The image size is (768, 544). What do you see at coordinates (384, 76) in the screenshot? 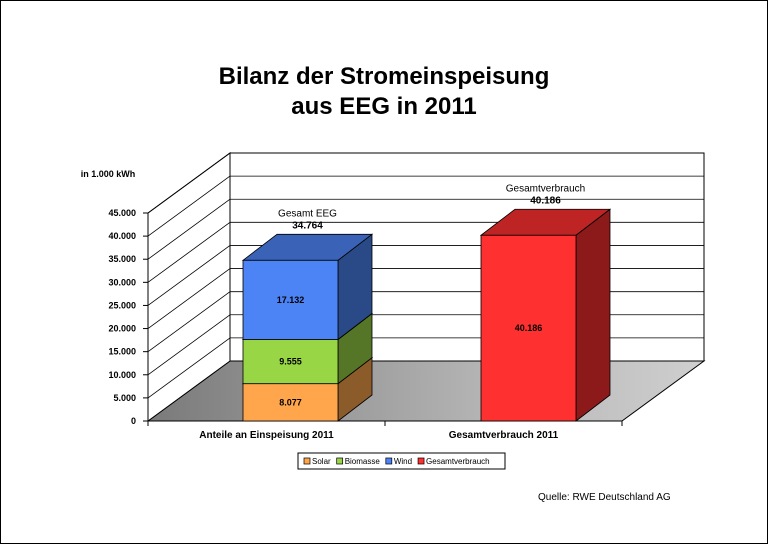
I see `title-line-1: Bilanz der Stromeinspeisung` at bounding box center [384, 76].